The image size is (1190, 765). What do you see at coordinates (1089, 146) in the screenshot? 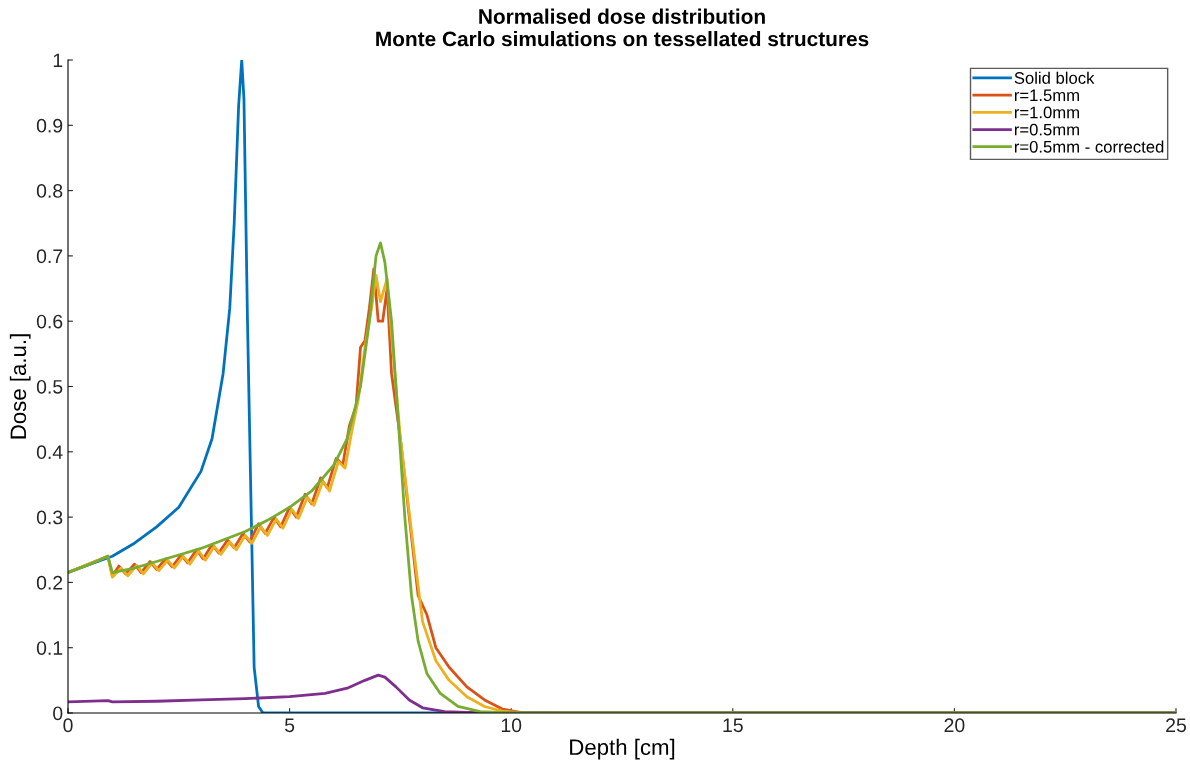
I see `legend-label: r=0.5mm - corrected` at bounding box center [1089, 146].